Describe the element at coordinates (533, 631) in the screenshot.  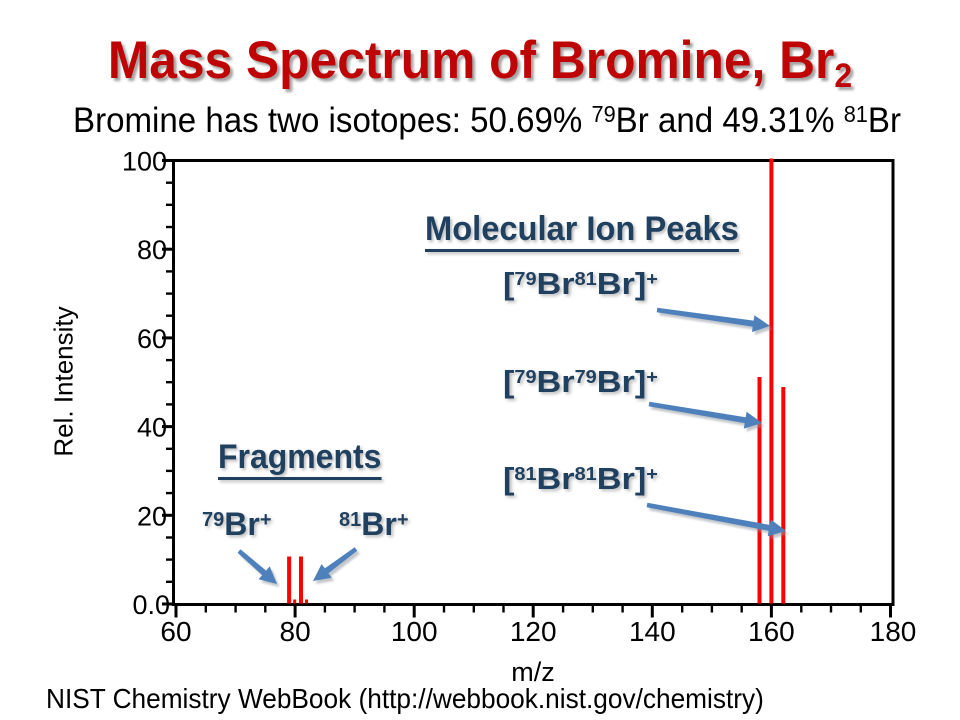
I see `svg-text: 120` at that location.